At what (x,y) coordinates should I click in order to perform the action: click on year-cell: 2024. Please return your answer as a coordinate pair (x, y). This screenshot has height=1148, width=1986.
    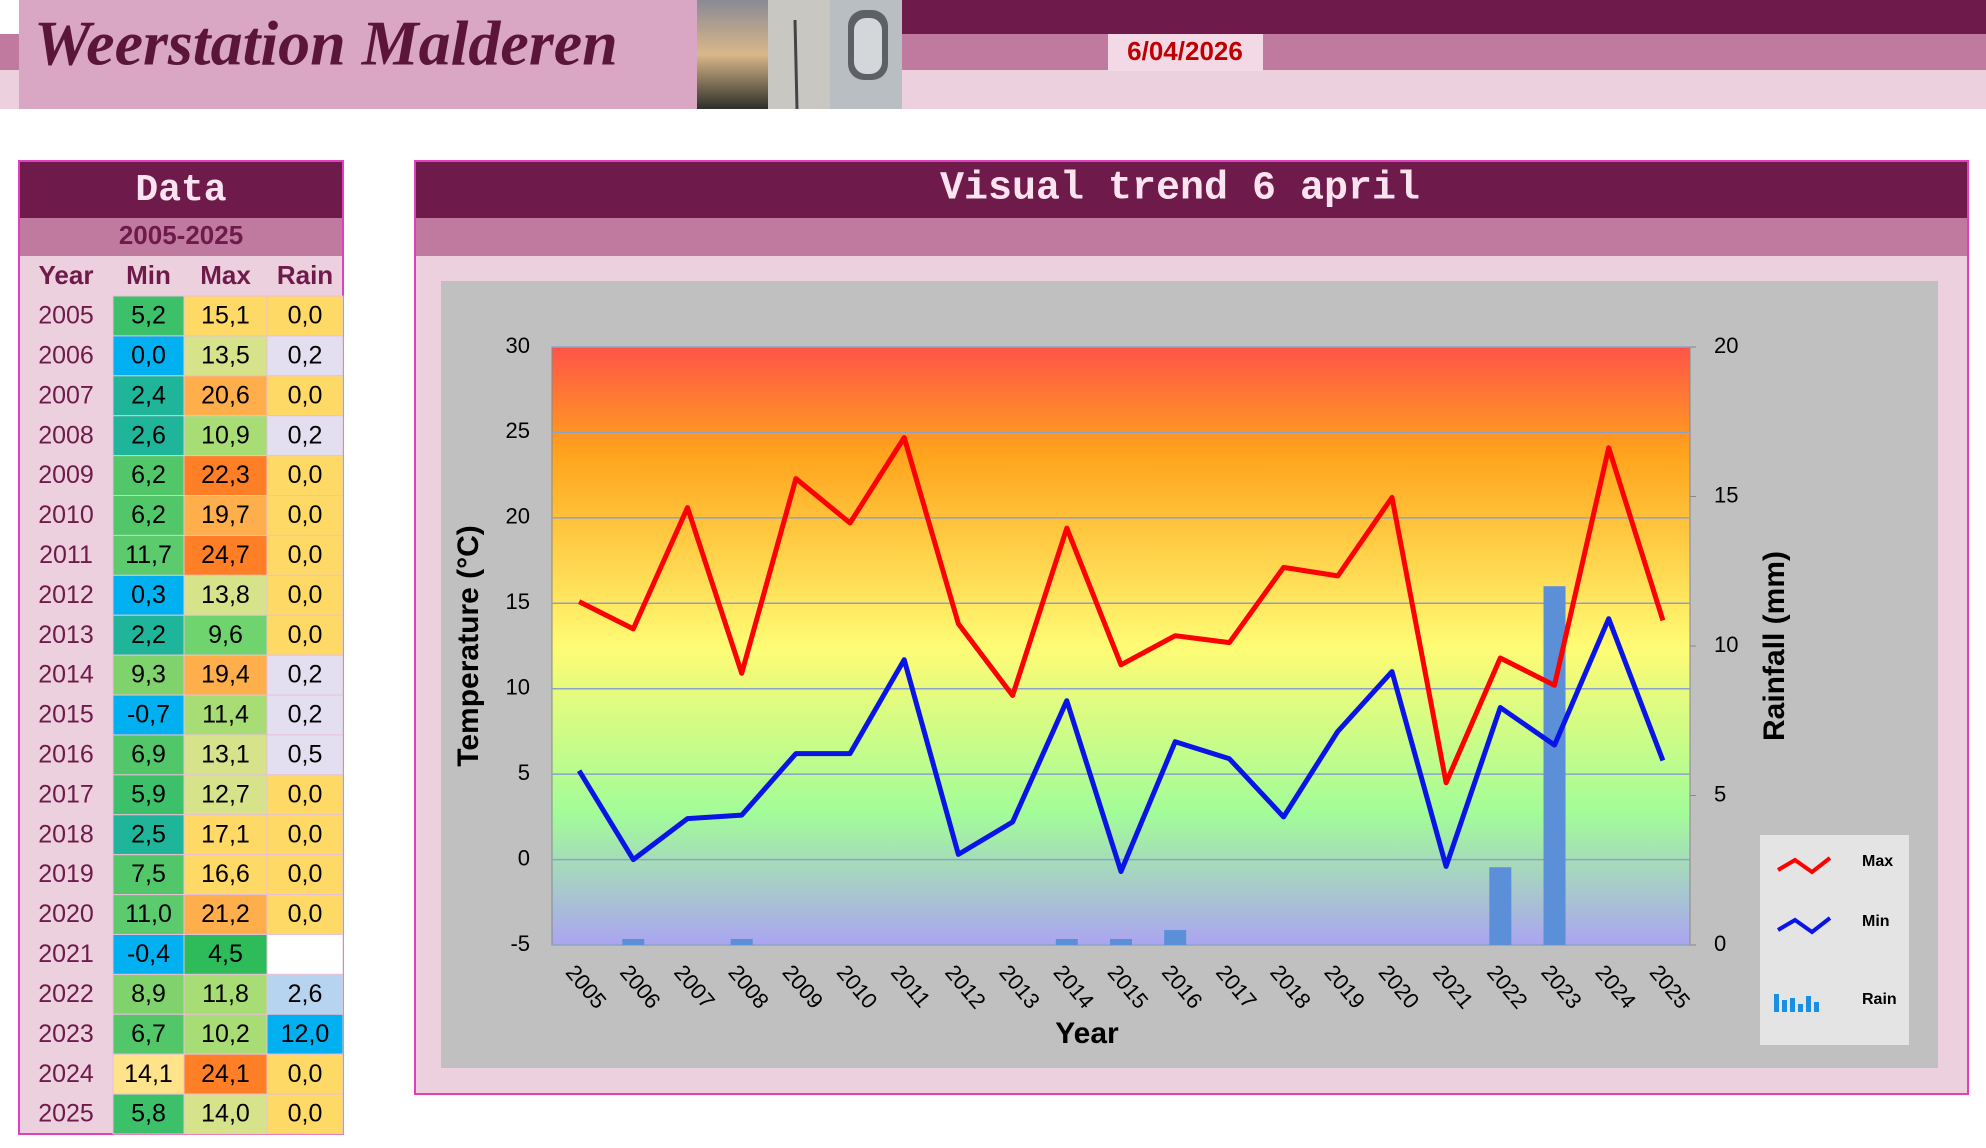
    Looking at the image, I should click on (66, 1074).